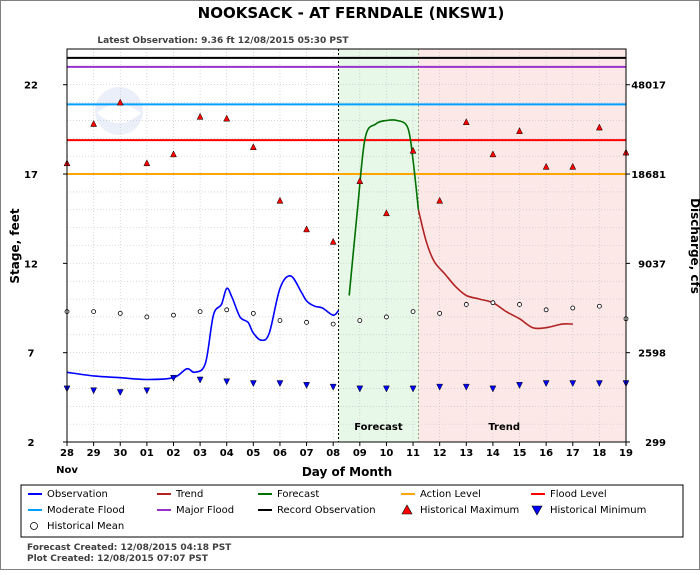 The width and height of the screenshot is (700, 575). I want to click on x-tick-label: 11, so click(413, 453).